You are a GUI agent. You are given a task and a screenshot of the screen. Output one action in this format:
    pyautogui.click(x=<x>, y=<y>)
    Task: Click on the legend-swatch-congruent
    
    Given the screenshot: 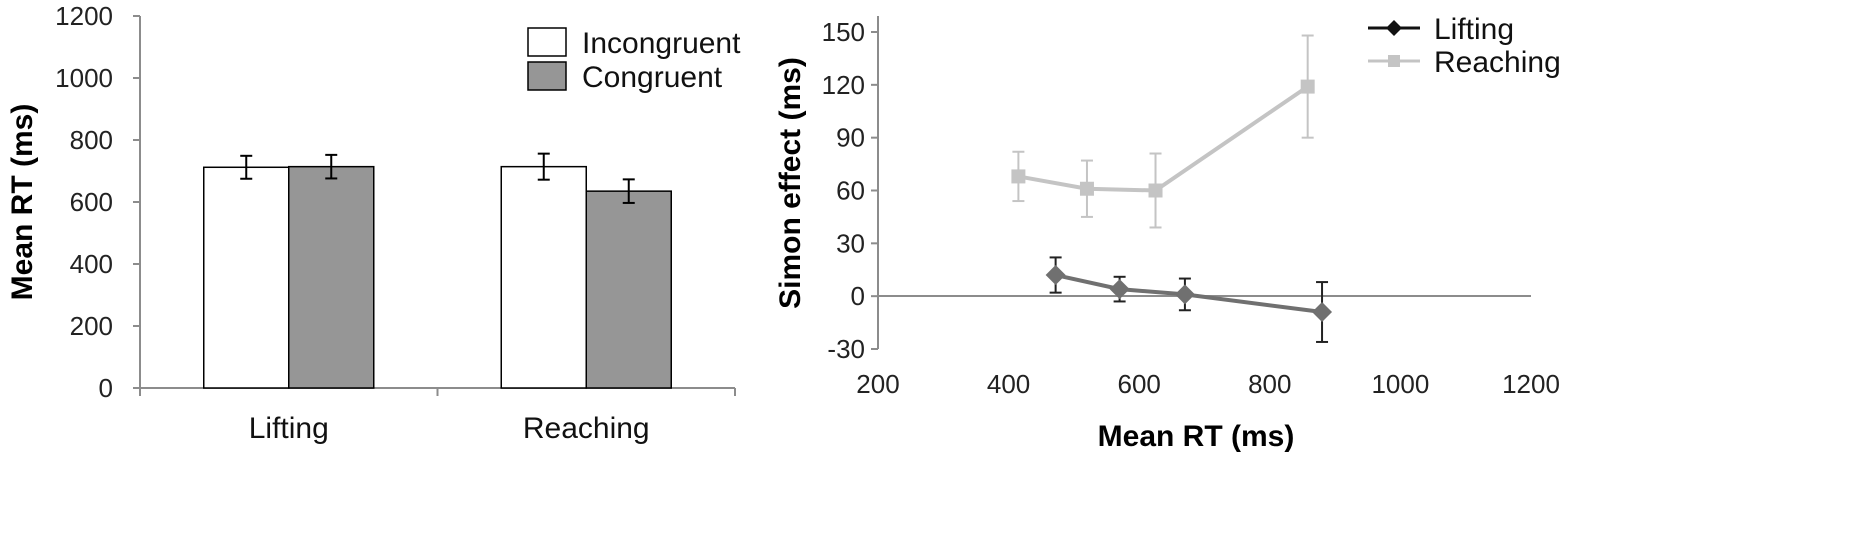 What is the action you would take?
    pyautogui.click(x=547, y=76)
    